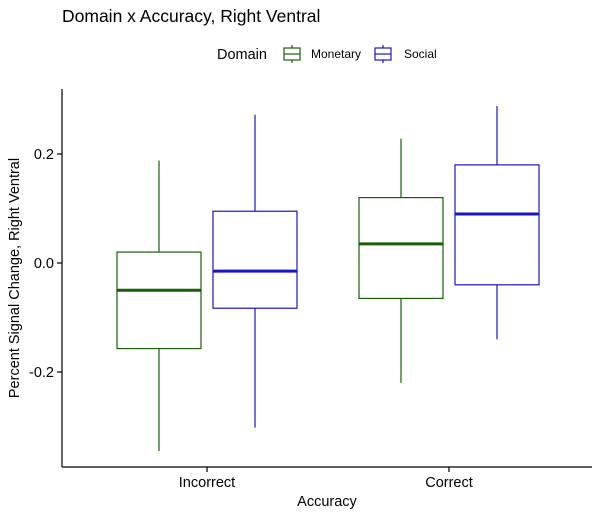  What do you see at coordinates (191, 16) in the screenshot?
I see `chart-title: Domain x Accuracy, Right Ventral` at bounding box center [191, 16].